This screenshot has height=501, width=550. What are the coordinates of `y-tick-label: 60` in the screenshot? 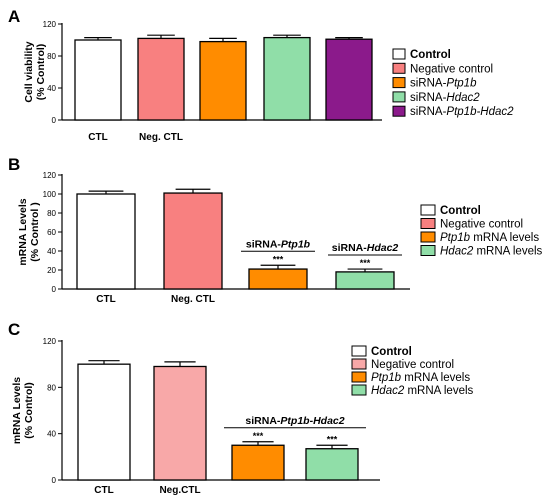 It's located at (51, 232).